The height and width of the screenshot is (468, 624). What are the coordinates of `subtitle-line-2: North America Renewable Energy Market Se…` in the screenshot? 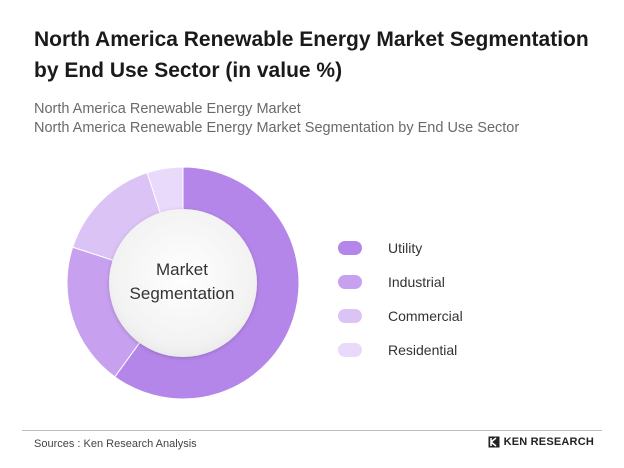 It's located at (277, 128).